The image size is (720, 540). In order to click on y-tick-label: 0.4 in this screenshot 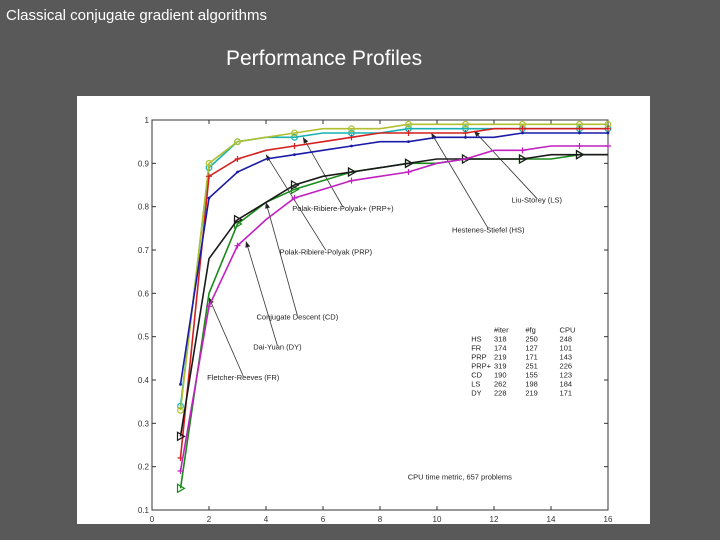, I will do `click(144, 380)`.